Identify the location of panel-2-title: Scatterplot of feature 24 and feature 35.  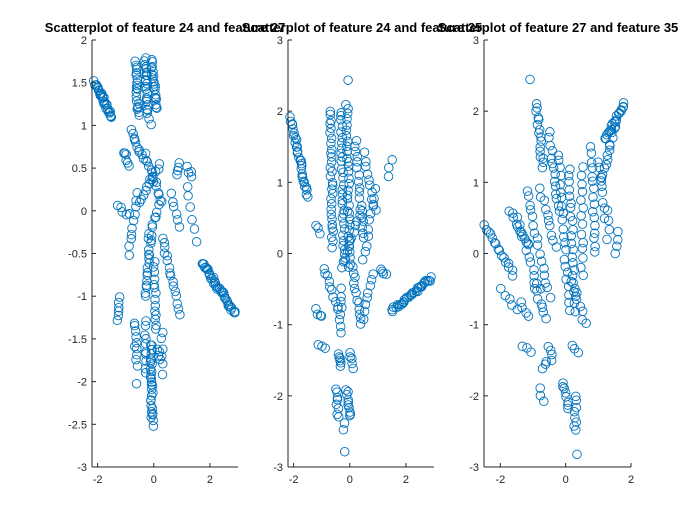
(362, 27).